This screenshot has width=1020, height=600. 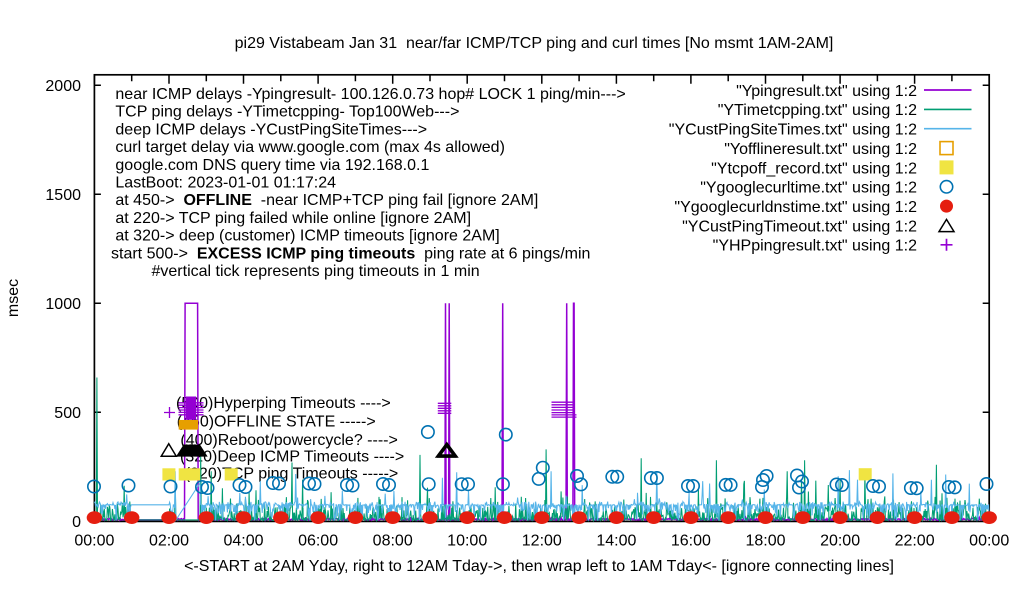 I want to click on svg-text: "Yofflineresult.txt" using 1:2, so click(x=820, y=149).